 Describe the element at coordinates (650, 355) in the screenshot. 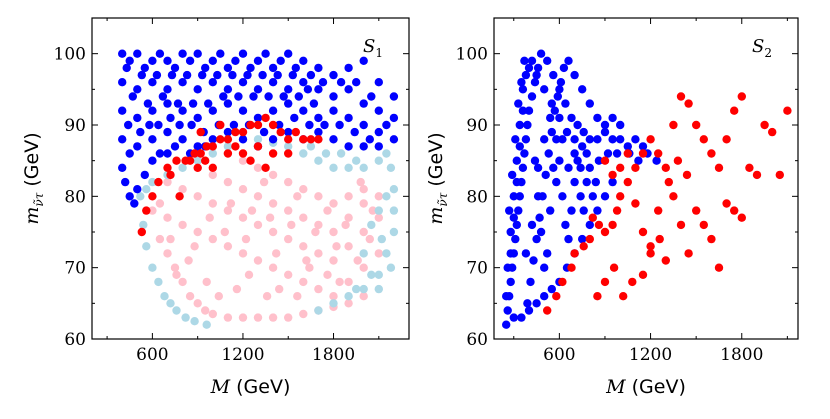

I see `x-tick-label: 1200` at that location.